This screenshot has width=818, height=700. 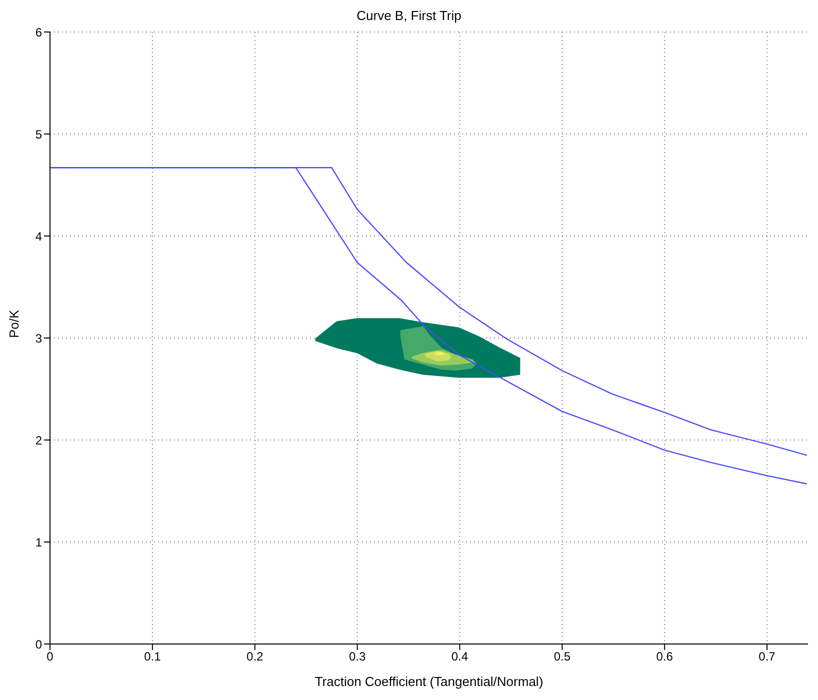 I want to click on x-tick-label: 0.1, so click(x=153, y=657).